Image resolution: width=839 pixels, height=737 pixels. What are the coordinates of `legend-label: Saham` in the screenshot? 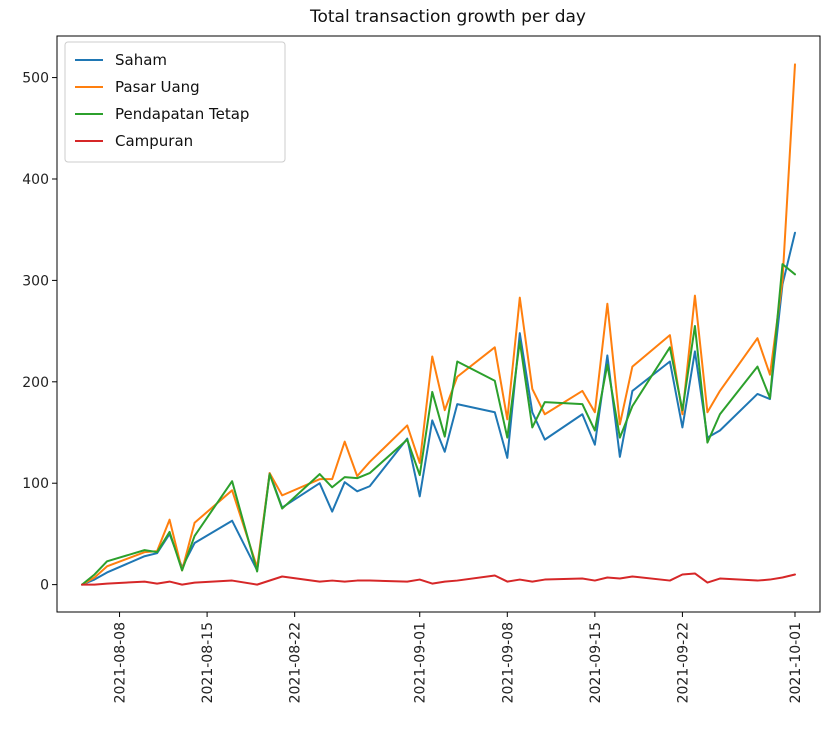 It's located at (141, 60).